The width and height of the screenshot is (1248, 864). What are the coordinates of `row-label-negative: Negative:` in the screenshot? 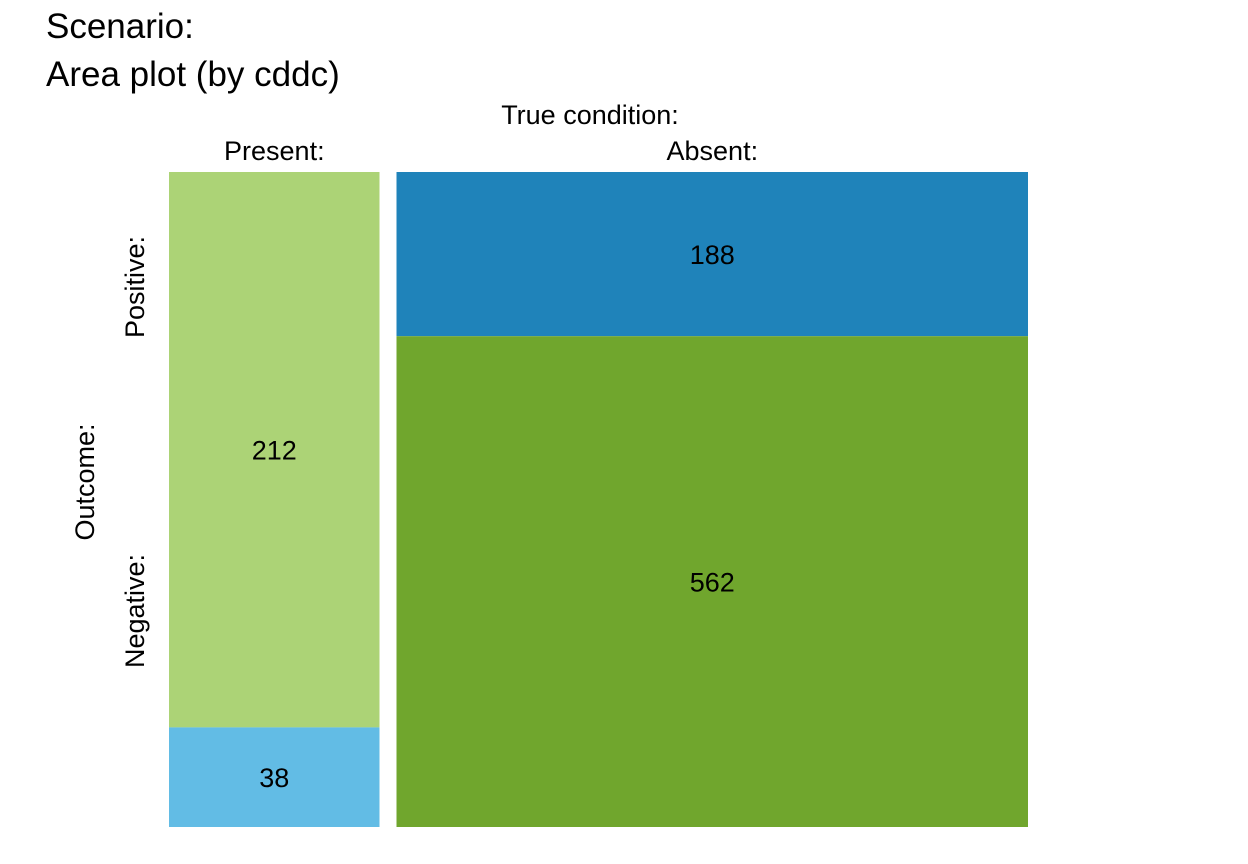 It's located at (135, 611).